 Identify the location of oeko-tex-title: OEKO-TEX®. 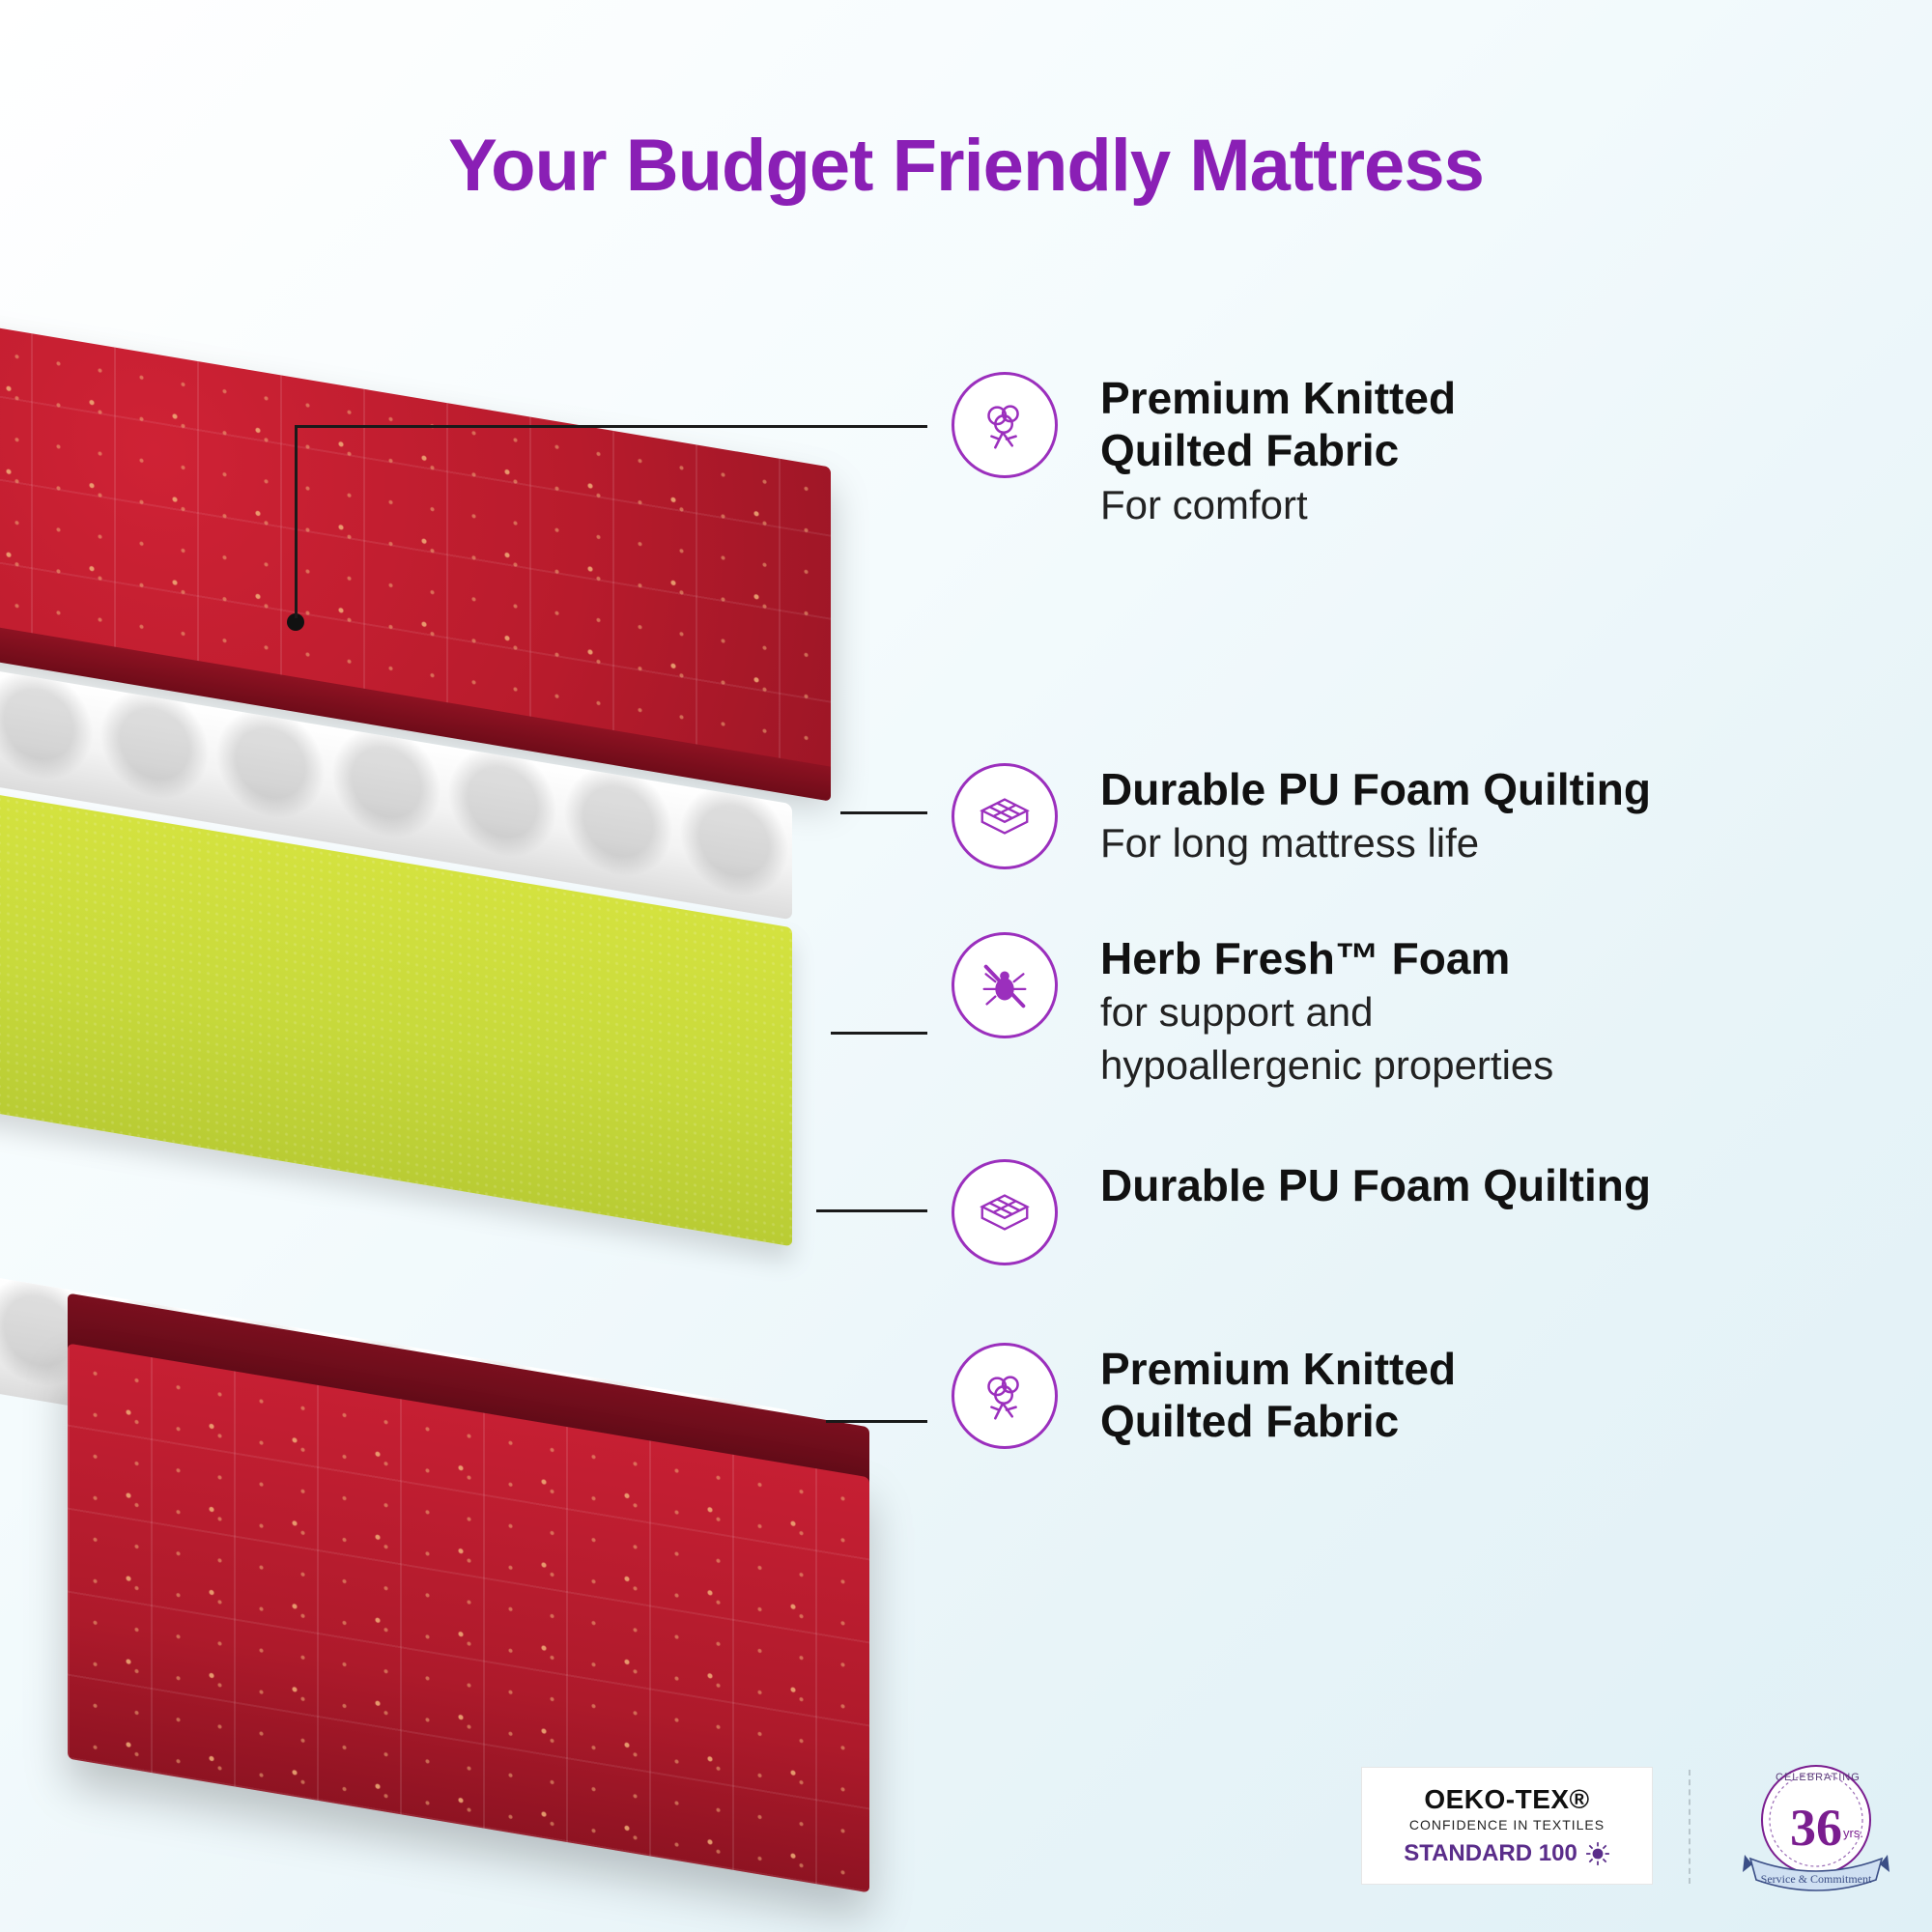
(1507, 1799).